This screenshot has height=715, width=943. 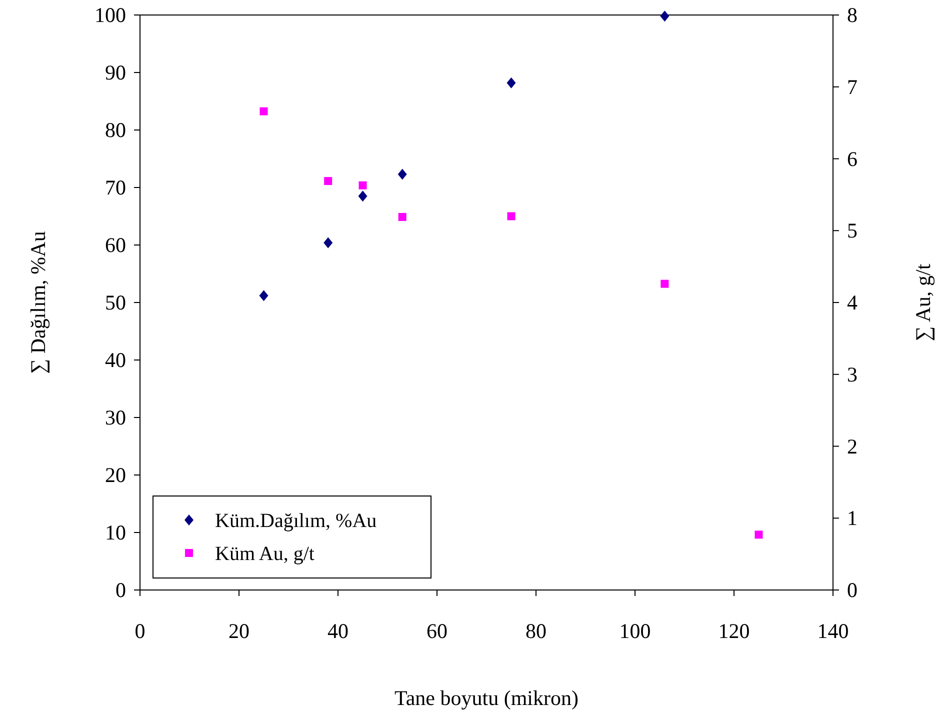 I want to click on y2-tick-label: 5, so click(x=852, y=230).